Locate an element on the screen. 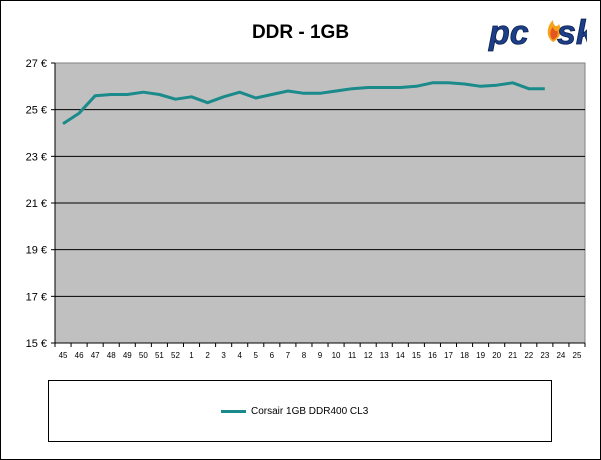 The width and height of the screenshot is (601, 460). svg-text: sk is located at coordinates (572, 33).